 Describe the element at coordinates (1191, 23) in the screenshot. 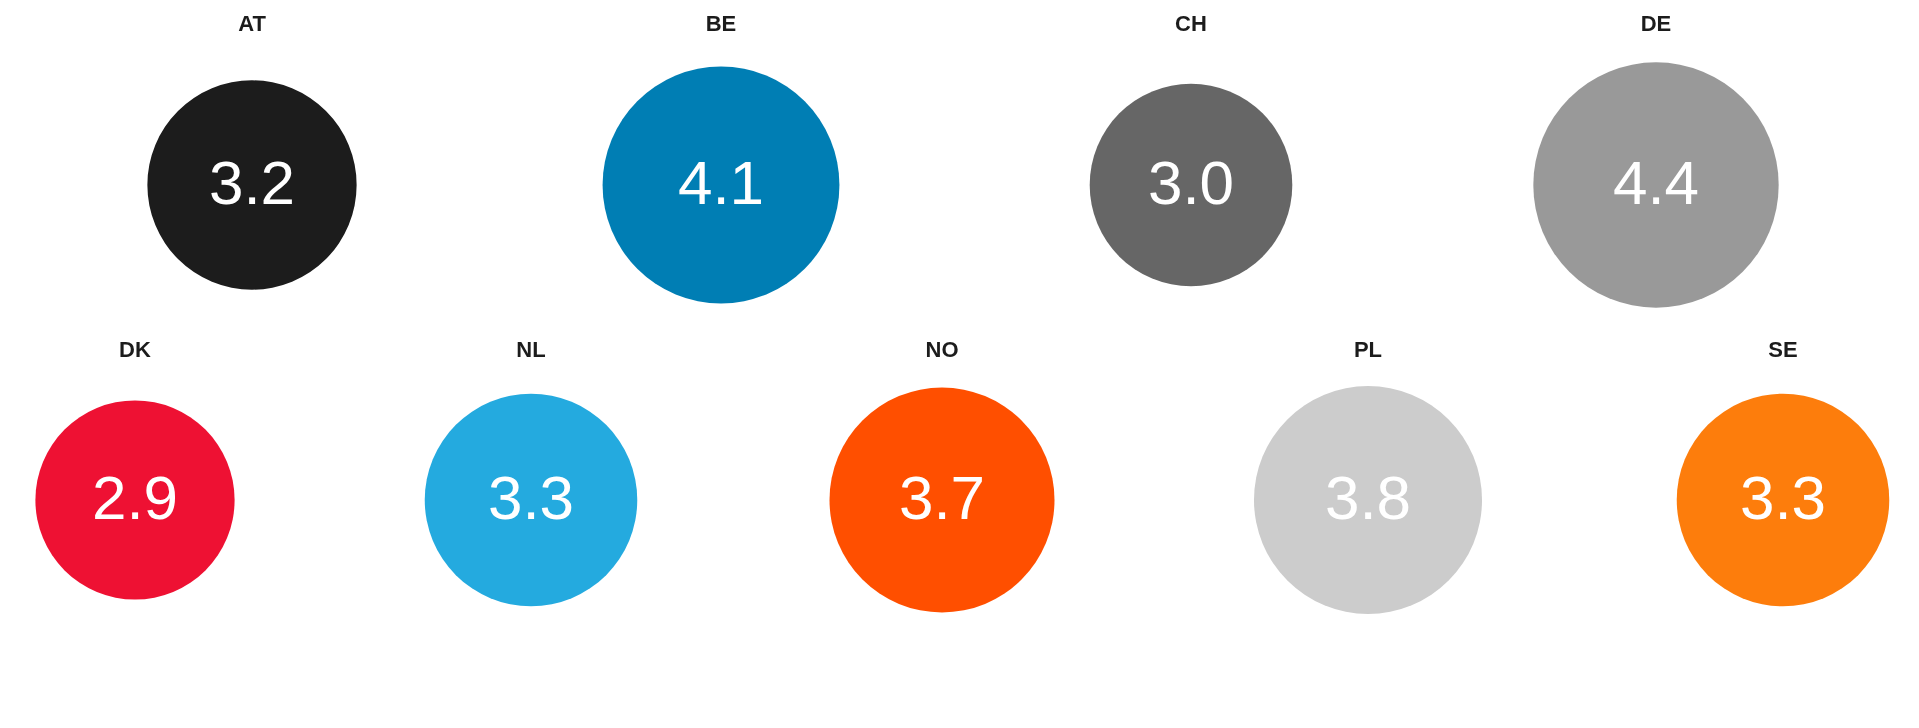

I see `category-label: CH` at that location.